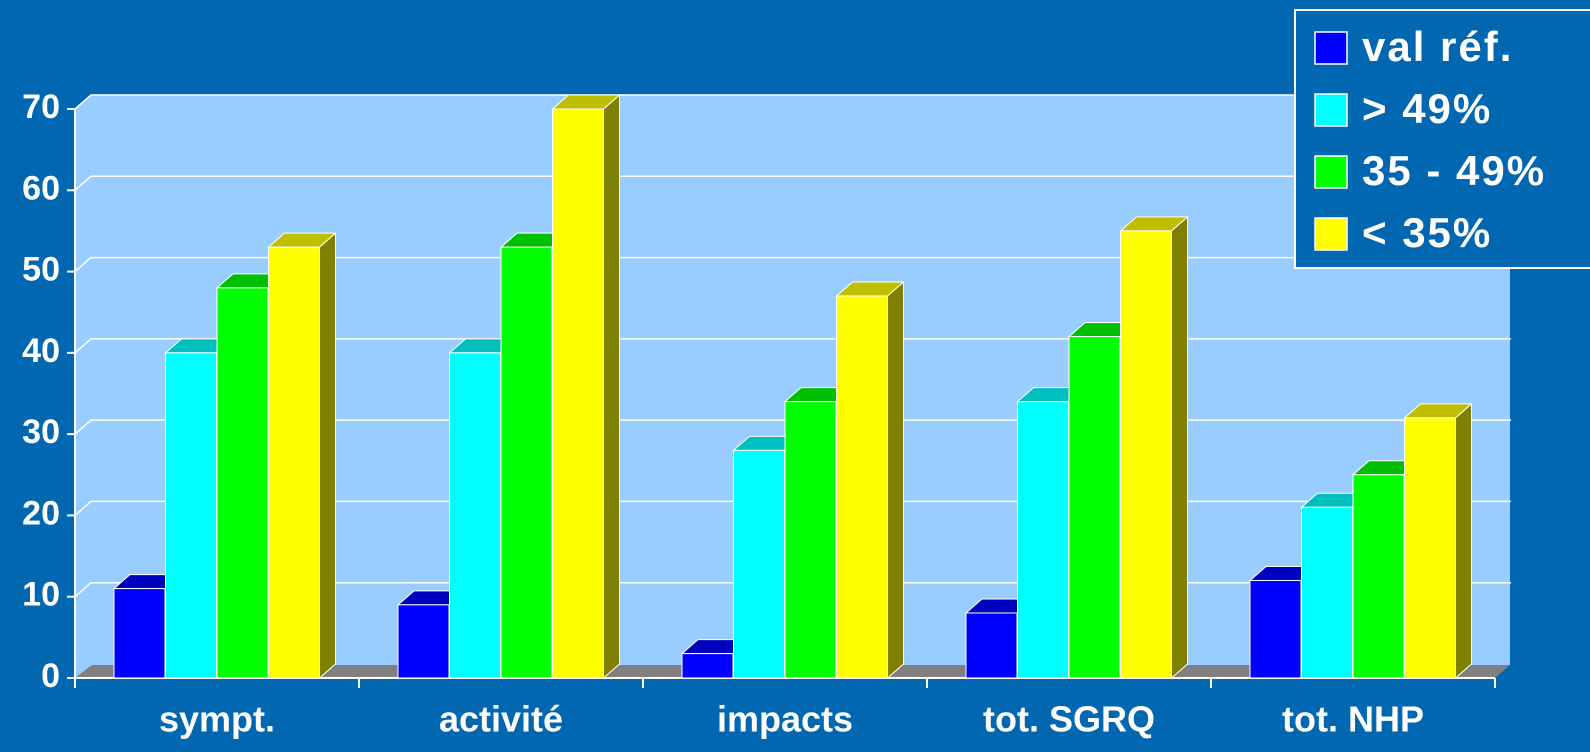 The height and width of the screenshot is (752, 1590). What do you see at coordinates (41, 595) in the screenshot?
I see `y-tick-label: 10` at bounding box center [41, 595].